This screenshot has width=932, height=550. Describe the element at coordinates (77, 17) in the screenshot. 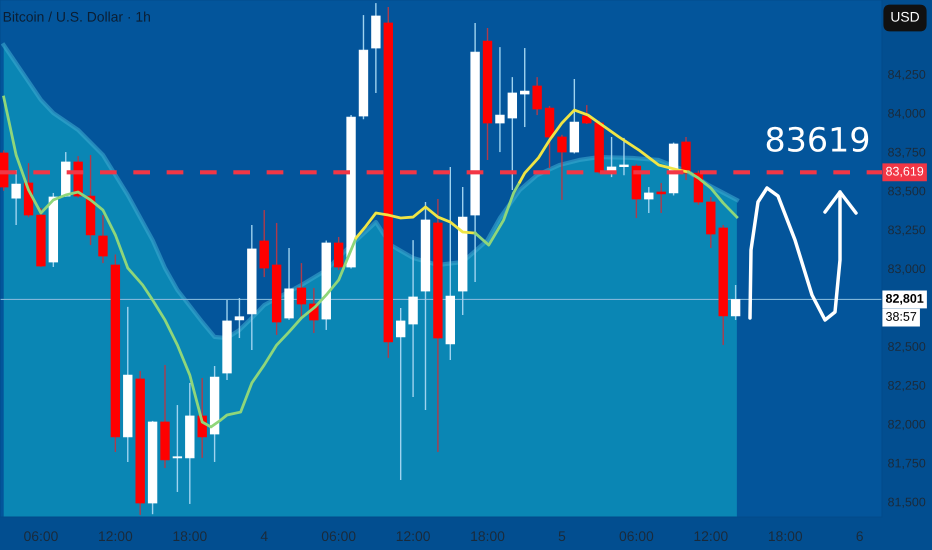

I see `text: Bitcoin / U.S. Dollar · 1h` at that location.